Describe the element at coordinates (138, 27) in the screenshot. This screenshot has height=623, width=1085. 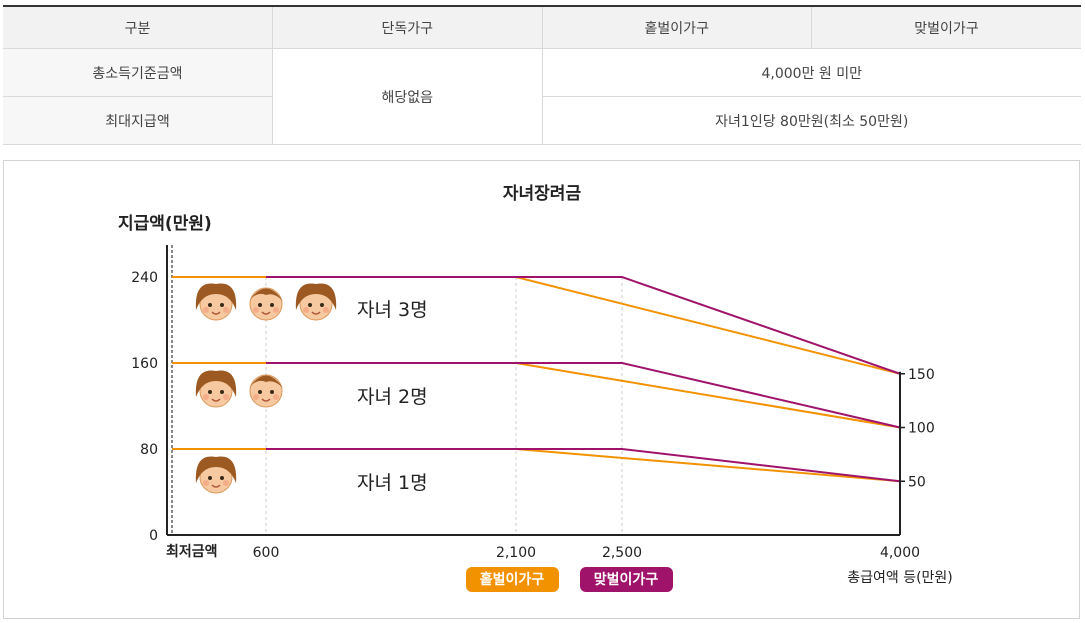
I see `header-category: 구분` at that location.